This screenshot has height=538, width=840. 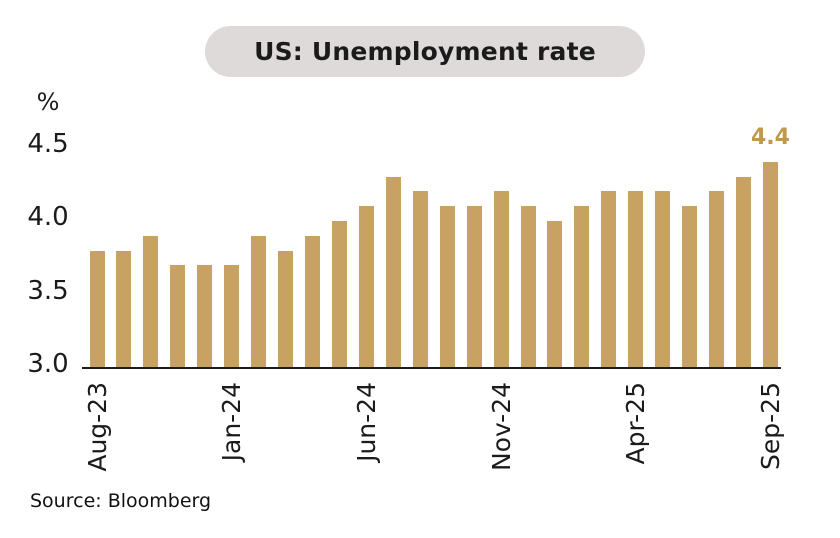 What do you see at coordinates (431, 368) in the screenshot?
I see `x-axis-line` at bounding box center [431, 368].